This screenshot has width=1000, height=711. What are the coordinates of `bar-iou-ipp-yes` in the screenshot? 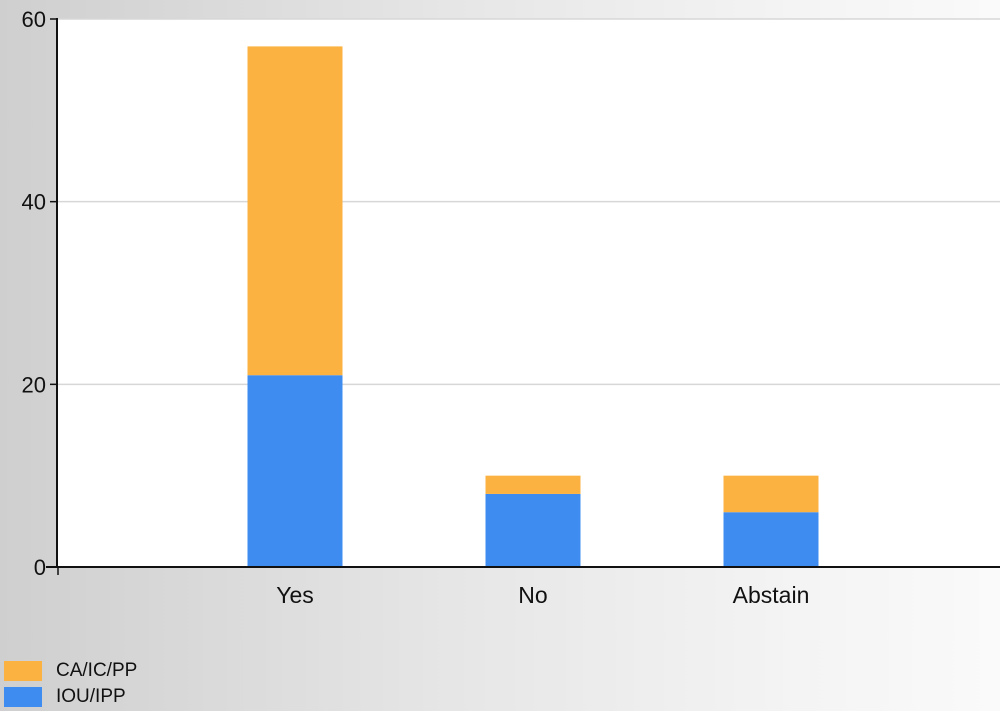 It's located at (295, 471).